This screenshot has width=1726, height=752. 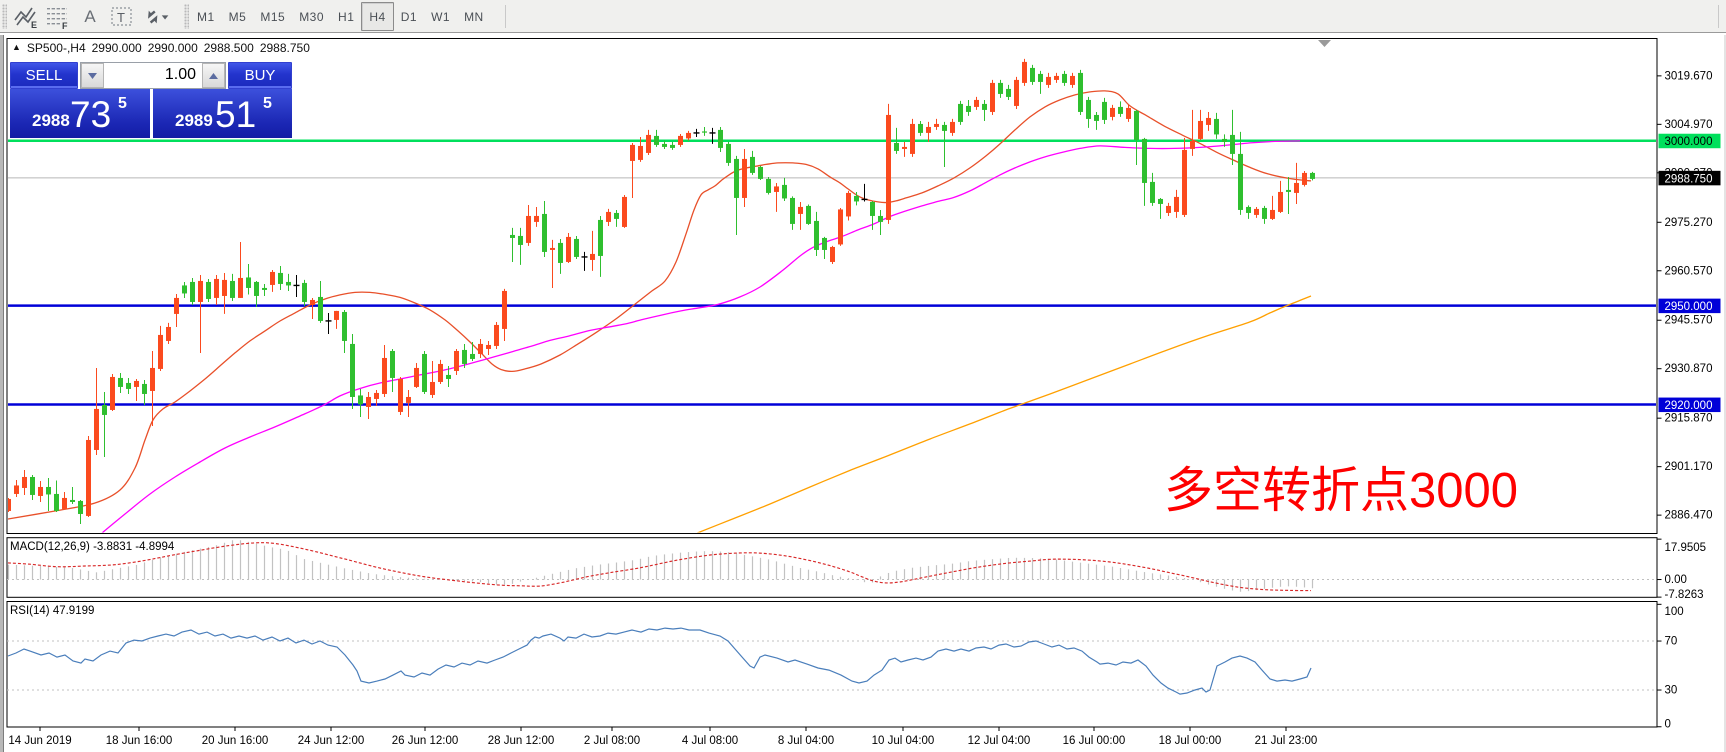 What do you see at coordinates (58, 16) in the screenshot?
I see `grid-icon: F` at bounding box center [58, 16].